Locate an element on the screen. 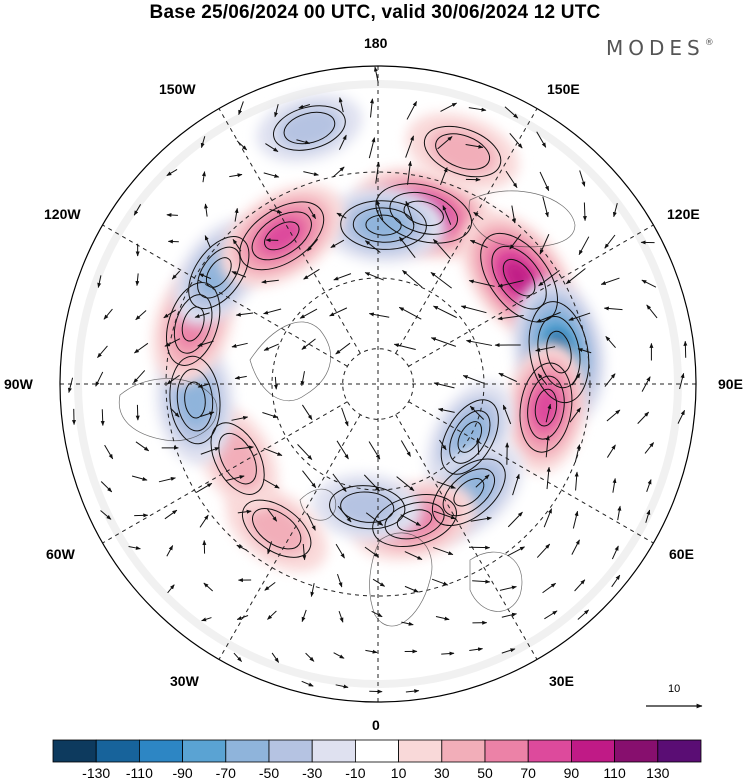  modes-logo: MODES® is located at coordinates (660, 48).